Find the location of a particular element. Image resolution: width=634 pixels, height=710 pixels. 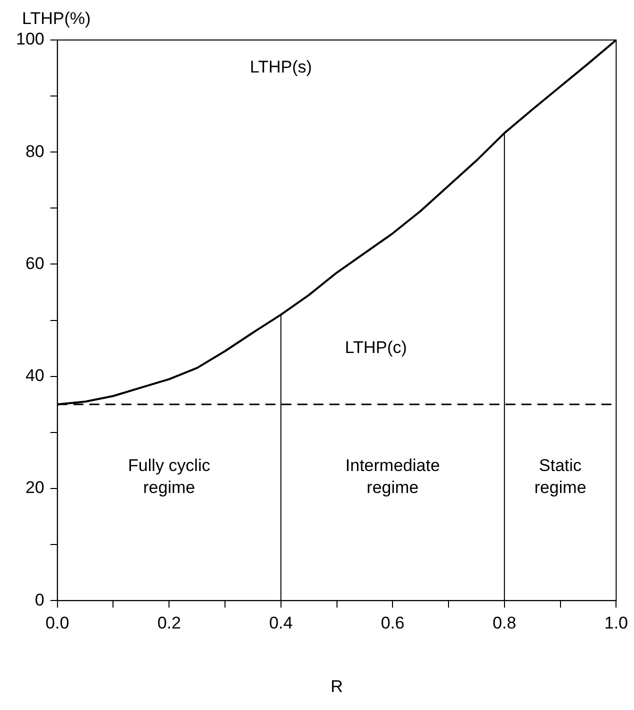

x-tick-label: 0.6 is located at coordinates (392, 622).